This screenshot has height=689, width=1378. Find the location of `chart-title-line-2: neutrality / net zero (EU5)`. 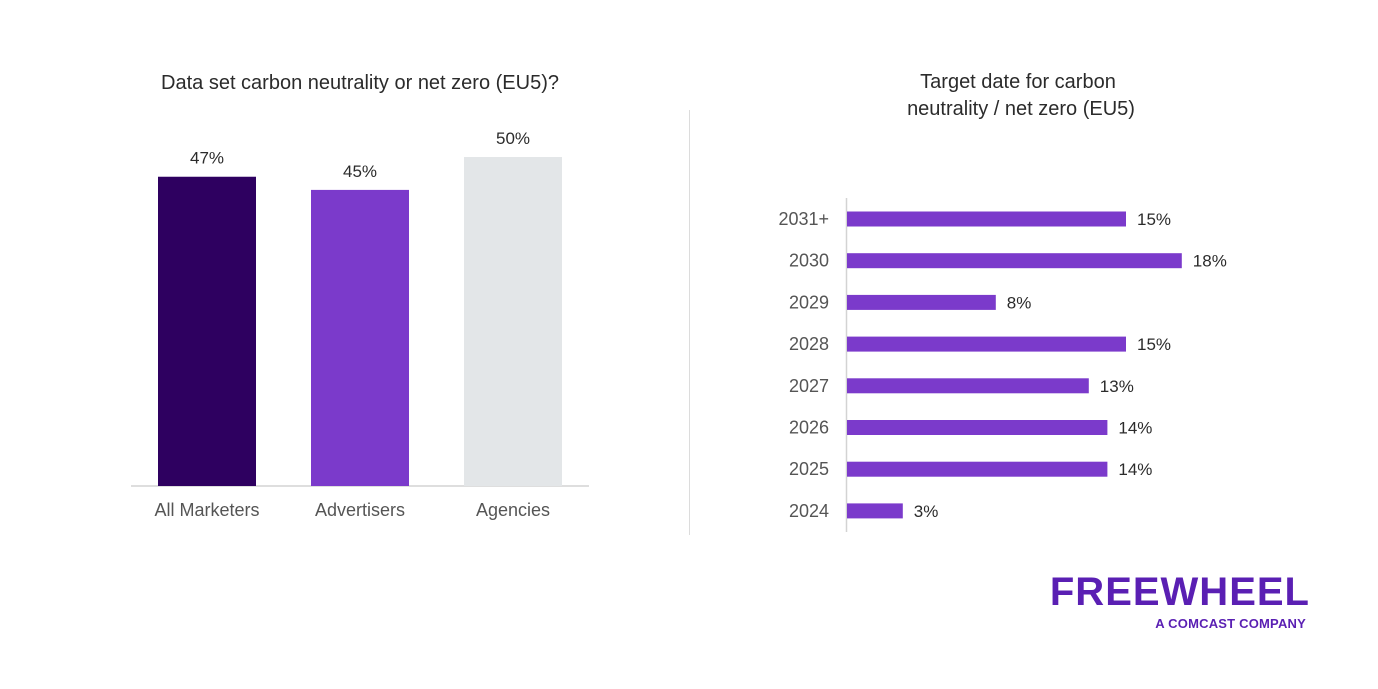

chart-title-line-2: neutrality / net zero (EU5) is located at coordinates (1021, 109).